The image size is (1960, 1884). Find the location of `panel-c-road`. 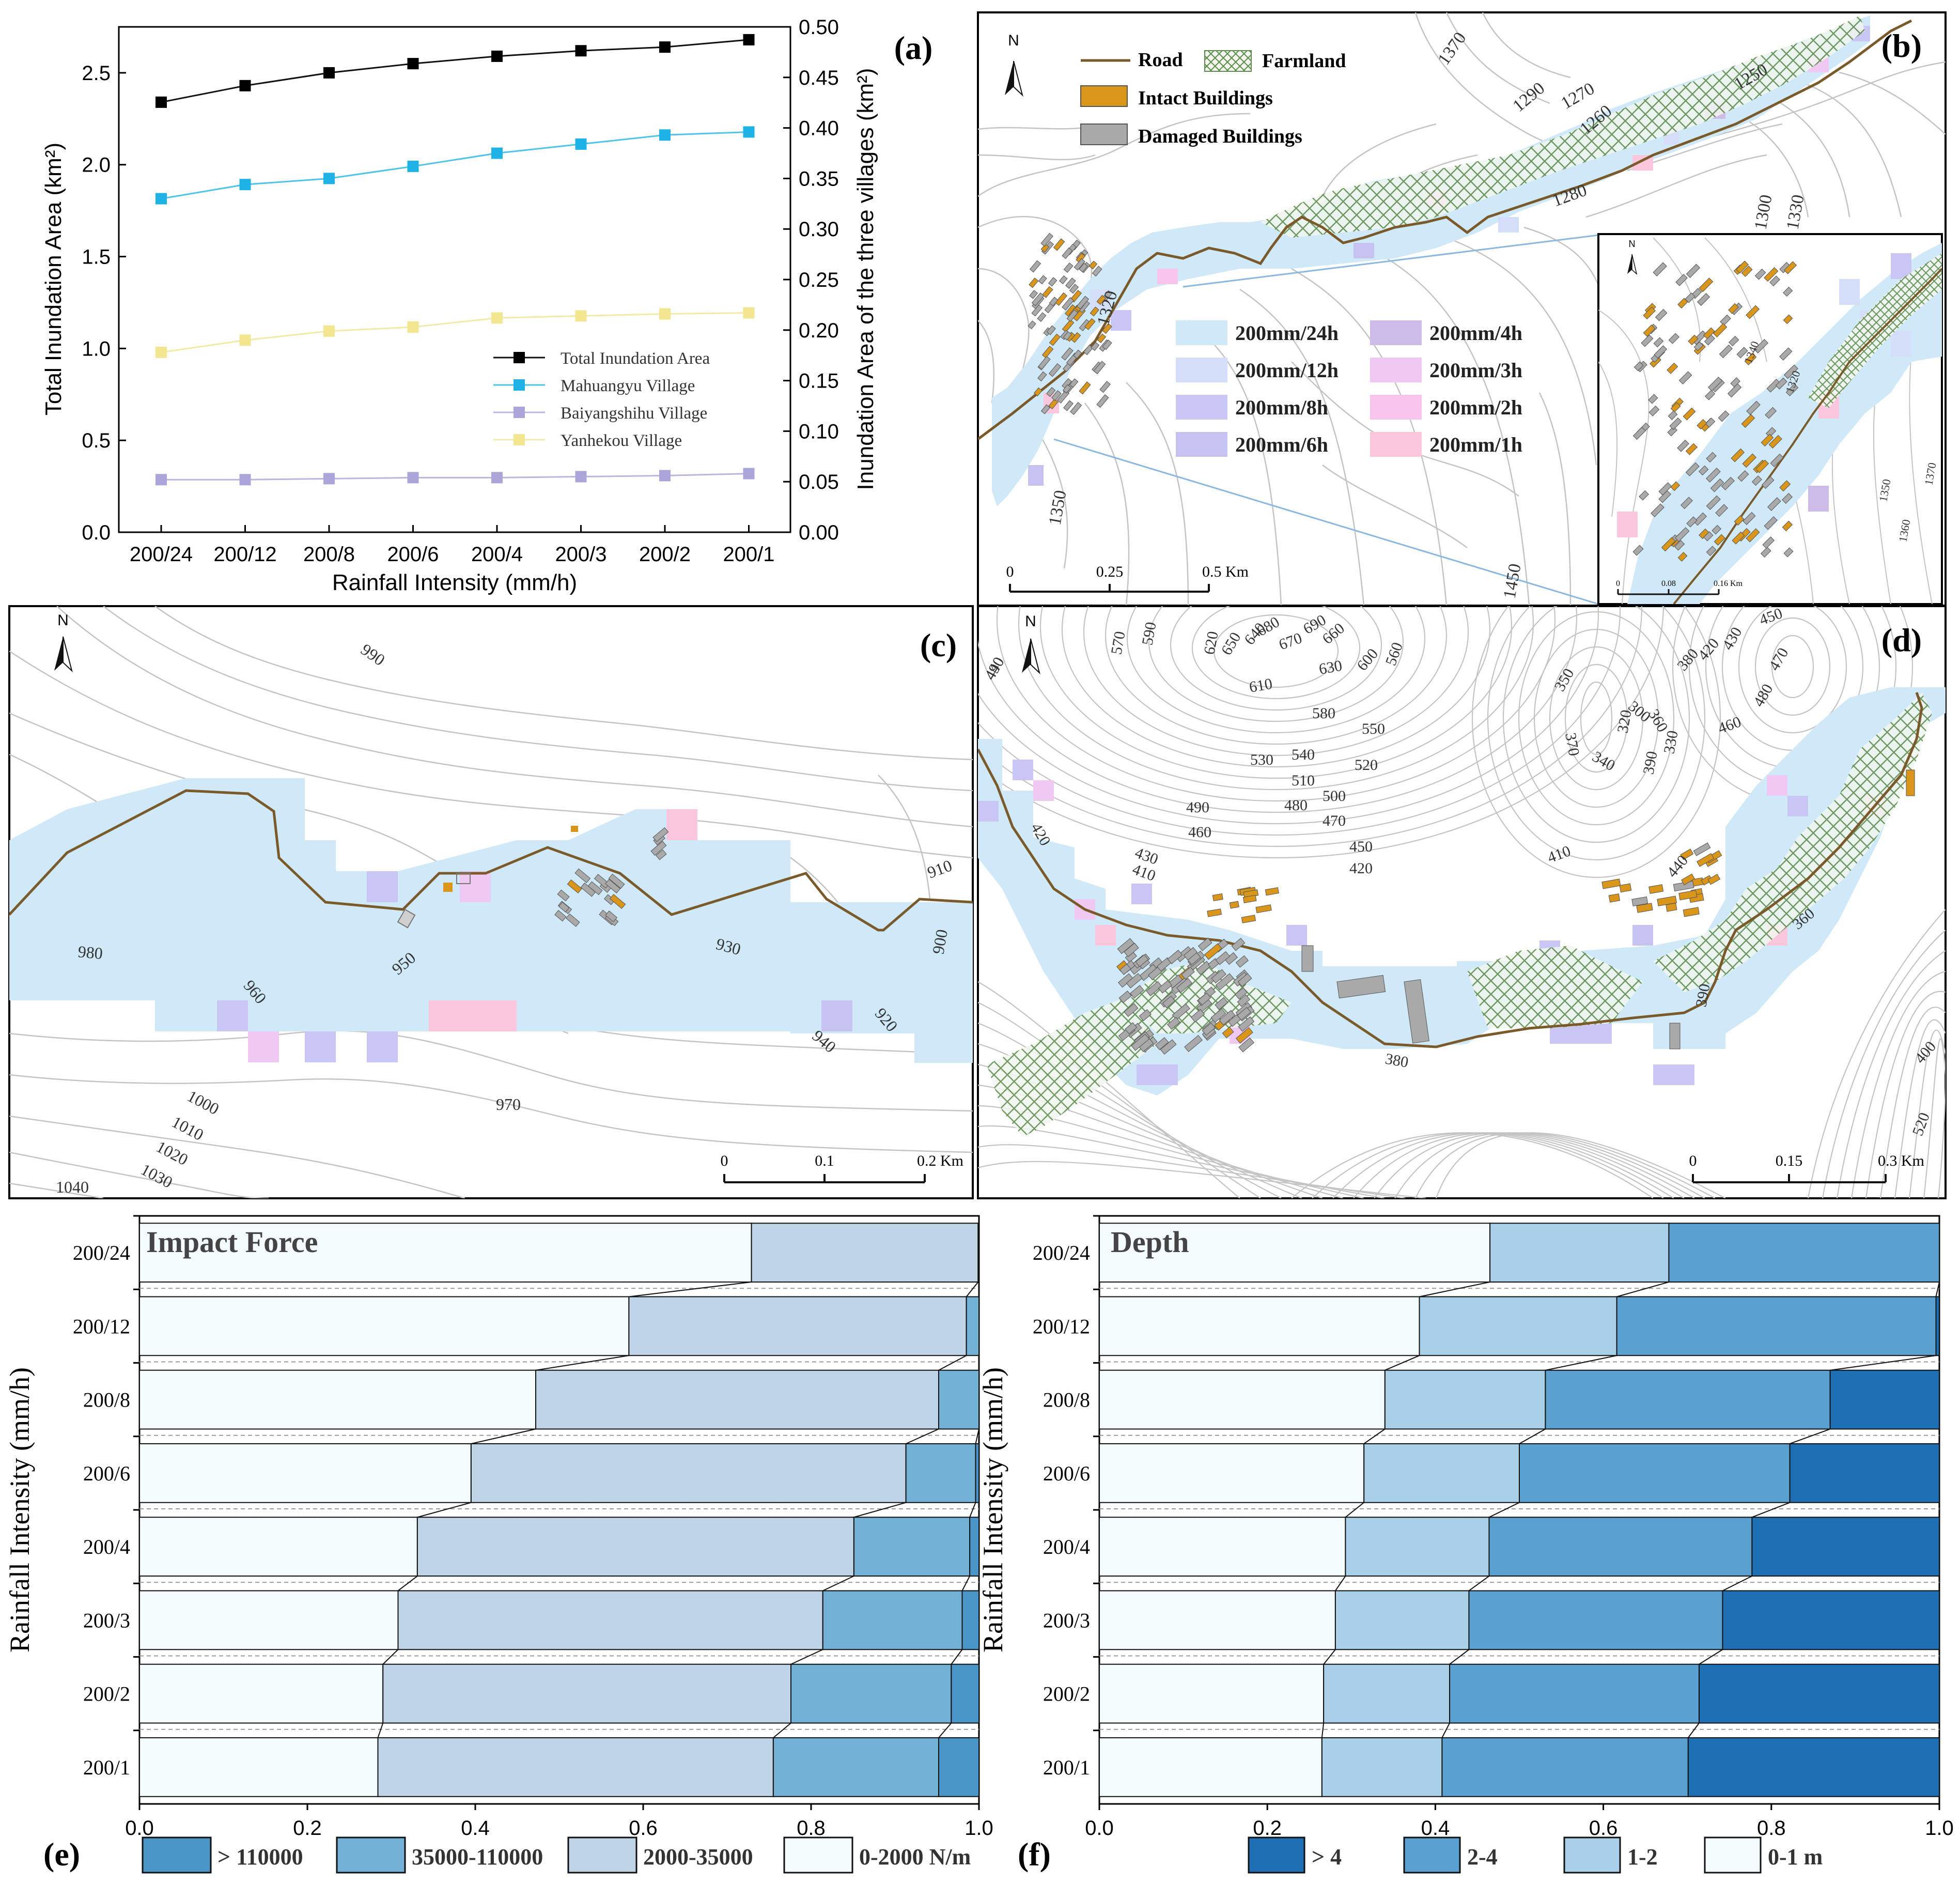

panel-c-road is located at coordinates (491, 860).